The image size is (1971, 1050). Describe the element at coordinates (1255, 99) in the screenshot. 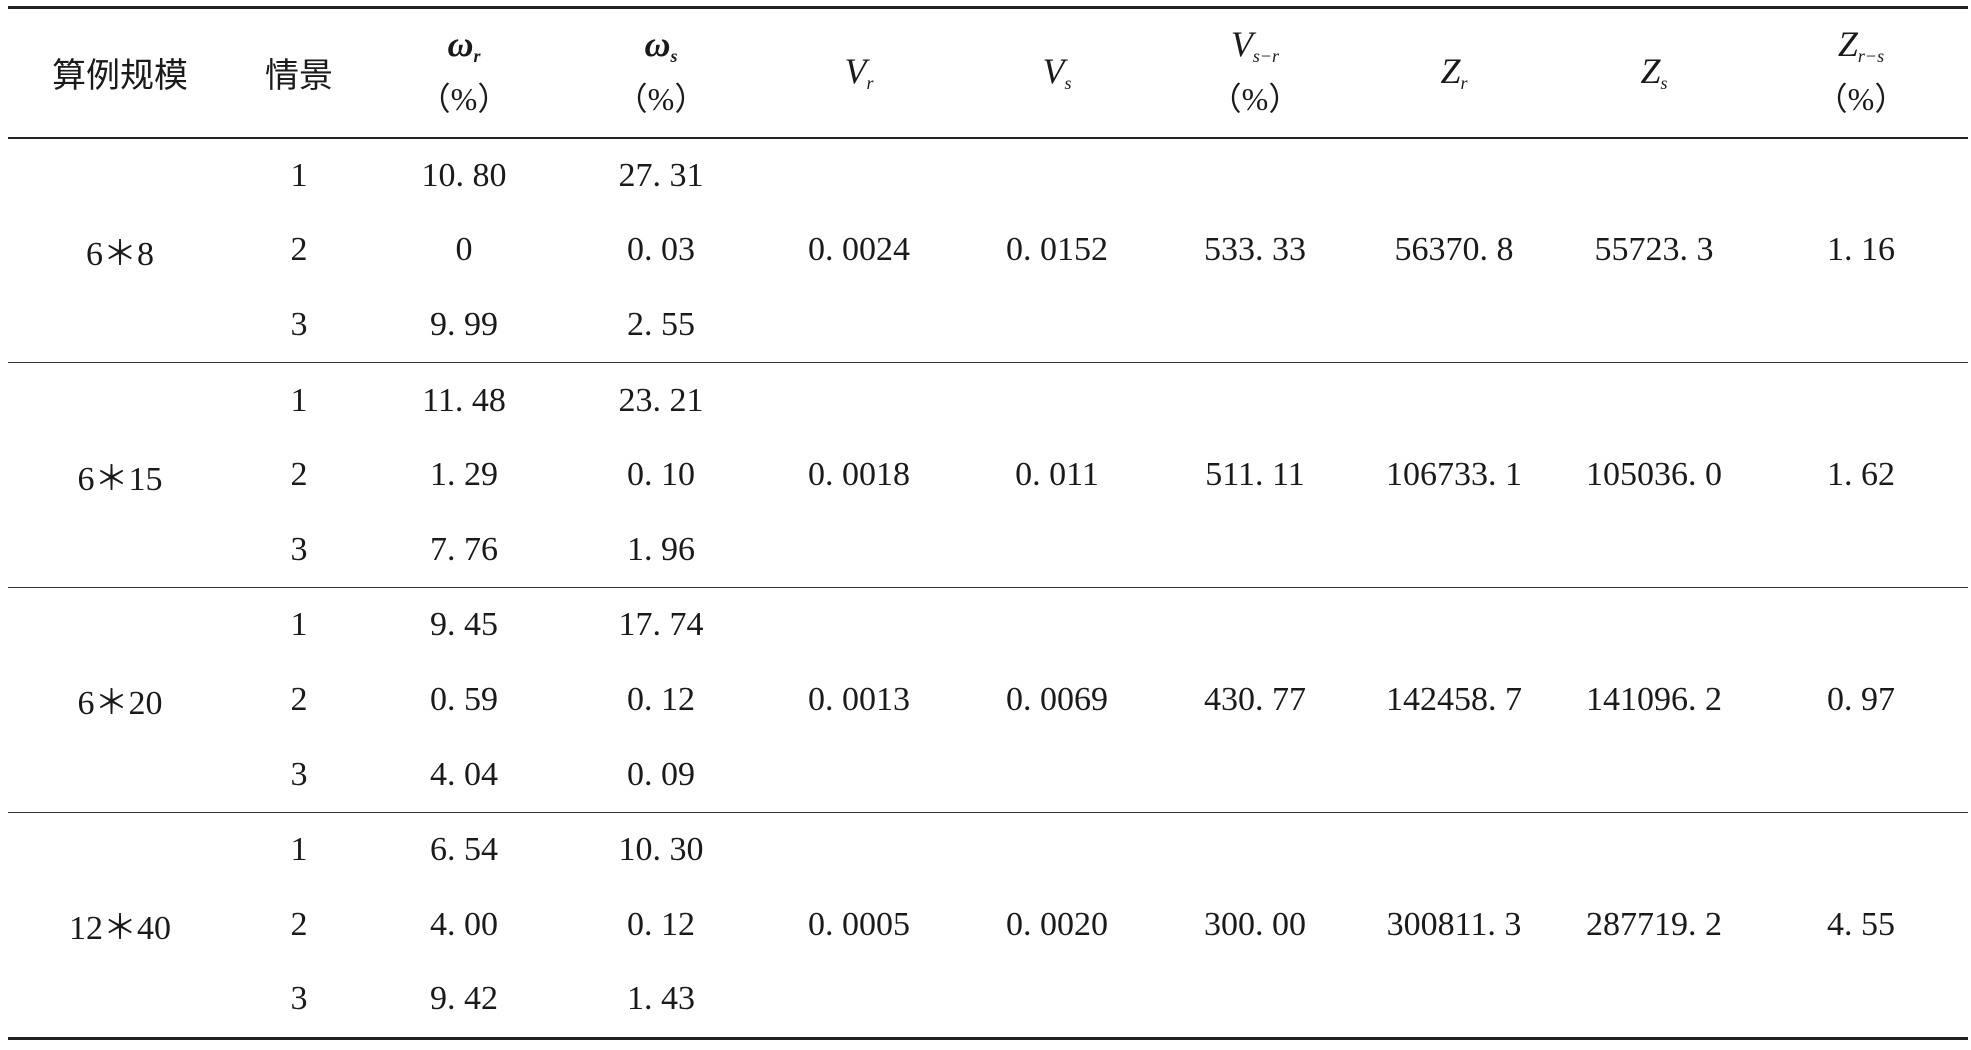

I see `v-s-r-unit: （%）` at that location.